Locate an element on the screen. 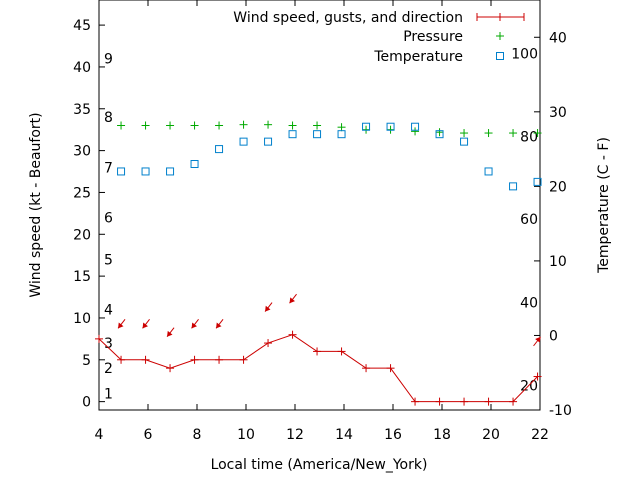  x-tick-label: 14 is located at coordinates (344, 435).